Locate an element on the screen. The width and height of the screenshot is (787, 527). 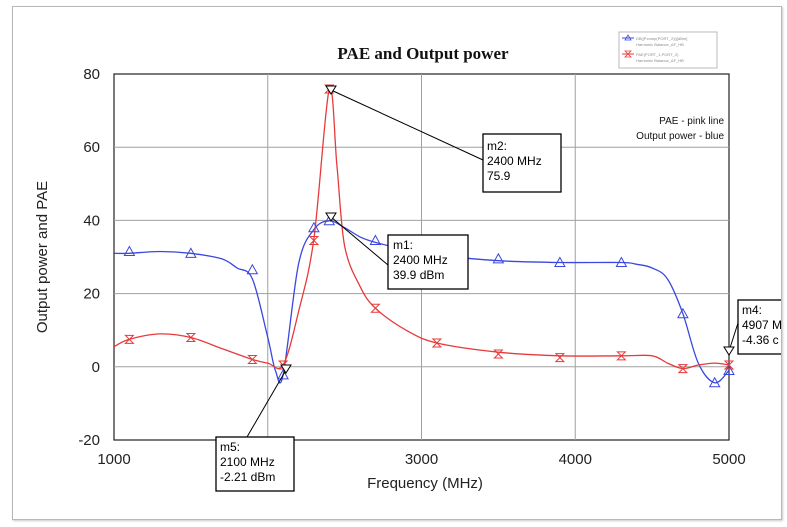
m5-box is located at coordinates (255, 464).